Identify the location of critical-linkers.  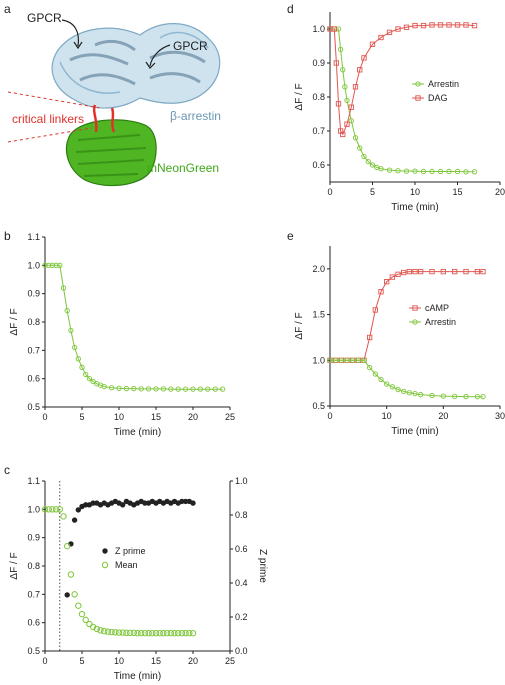
(61, 117).